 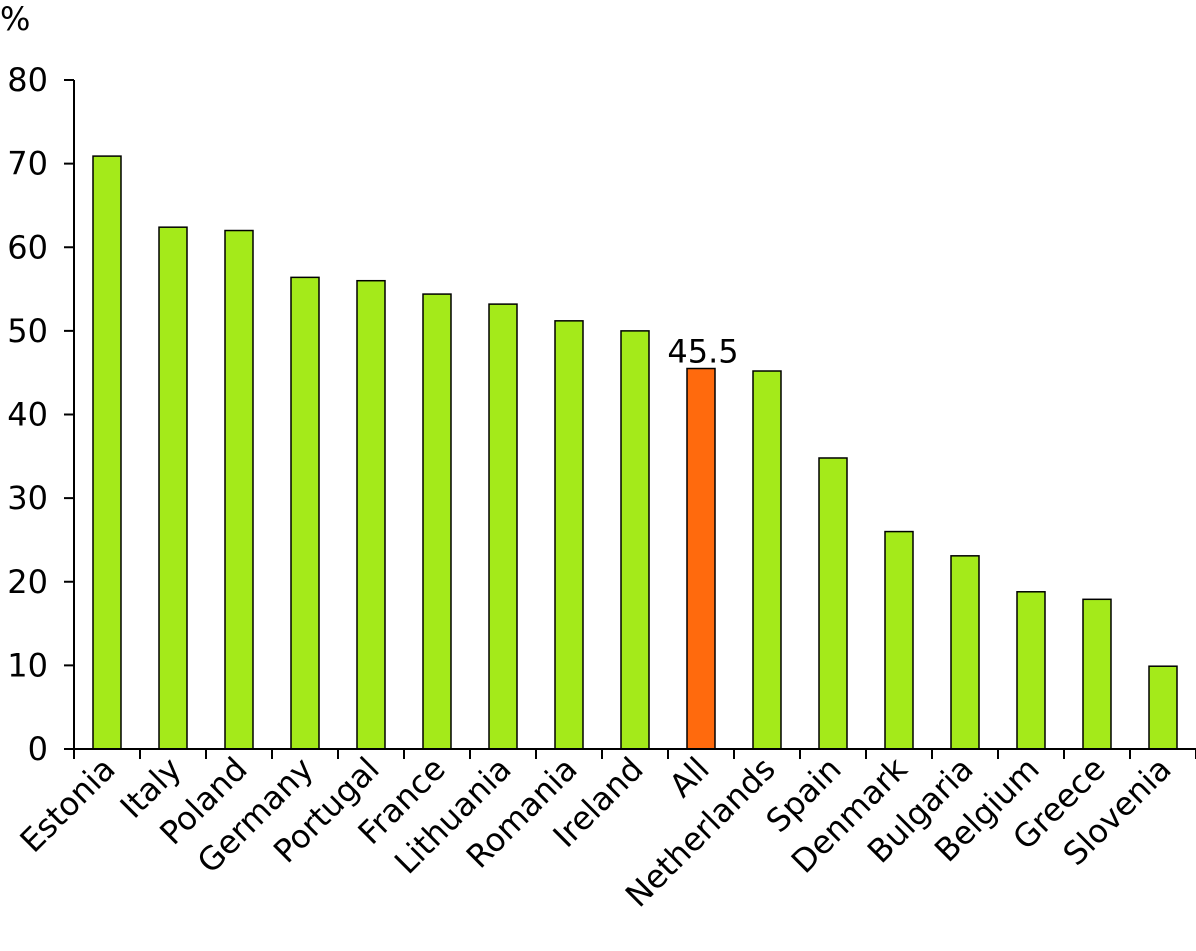 I want to click on highlight-data-label: 45.5, so click(x=702, y=352).